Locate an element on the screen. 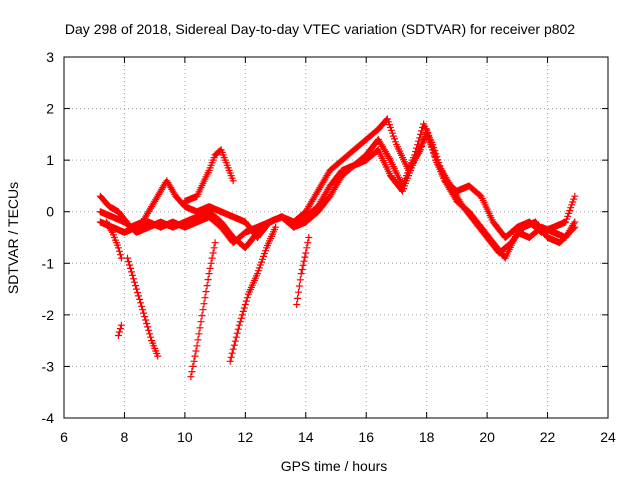 This screenshot has width=640, height=480. x-tick-label: 6 is located at coordinates (64, 437).